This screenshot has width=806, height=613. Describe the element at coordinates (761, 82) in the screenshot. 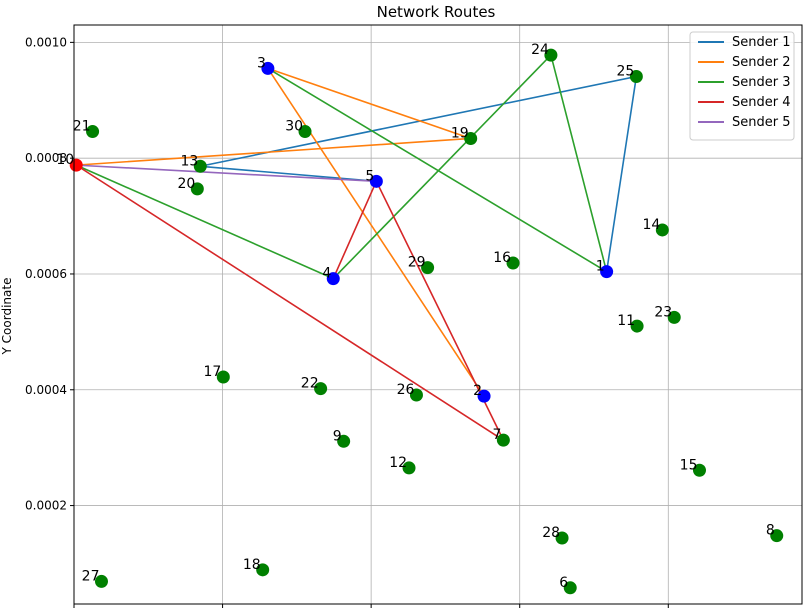

I see `legend-label: Sender 3` at that location.